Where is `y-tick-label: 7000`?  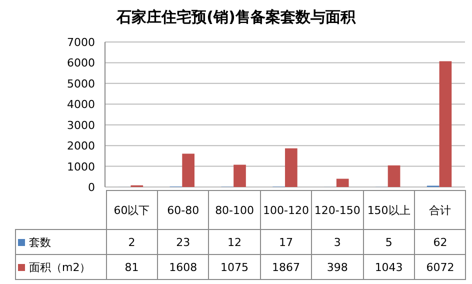
y-tick-label: 7000 is located at coordinates (81, 42).